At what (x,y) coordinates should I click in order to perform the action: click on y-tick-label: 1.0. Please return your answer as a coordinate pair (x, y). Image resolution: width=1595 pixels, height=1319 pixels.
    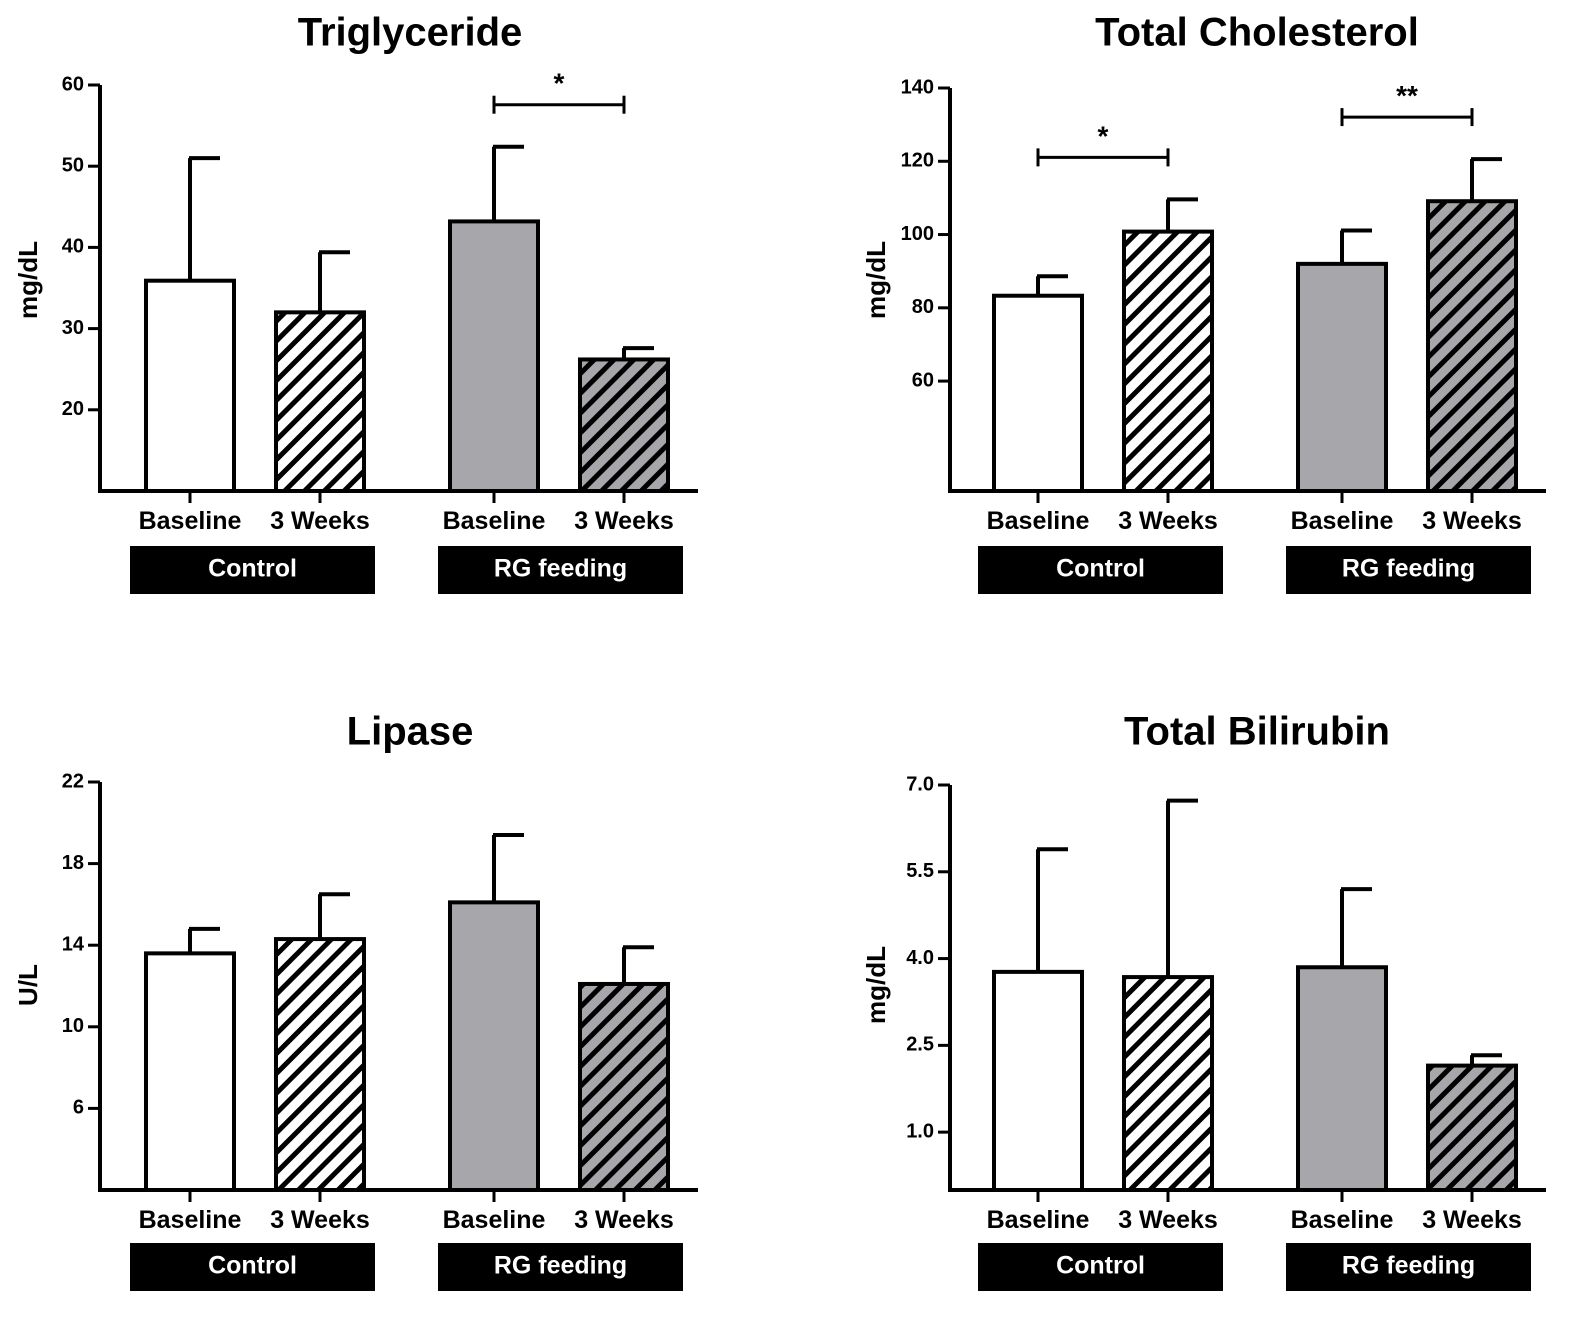
    Looking at the image, I should click on (920, 1131).